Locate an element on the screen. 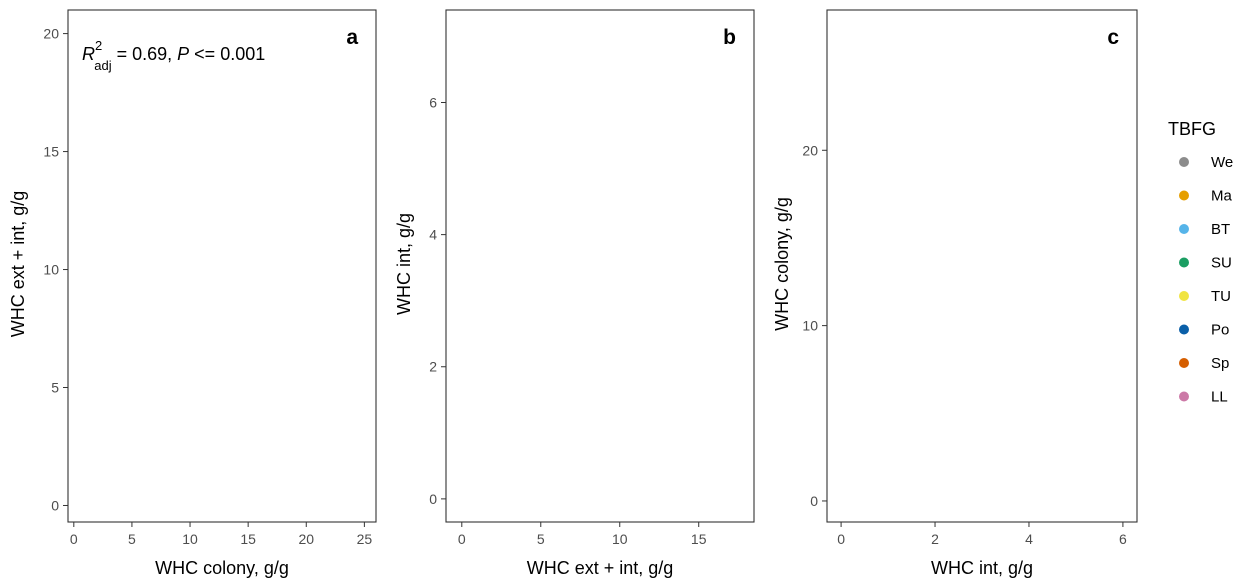 The image size is (1250, 584). x-axis-title: WHC colony, g/g is located at coordinates (222, 568).